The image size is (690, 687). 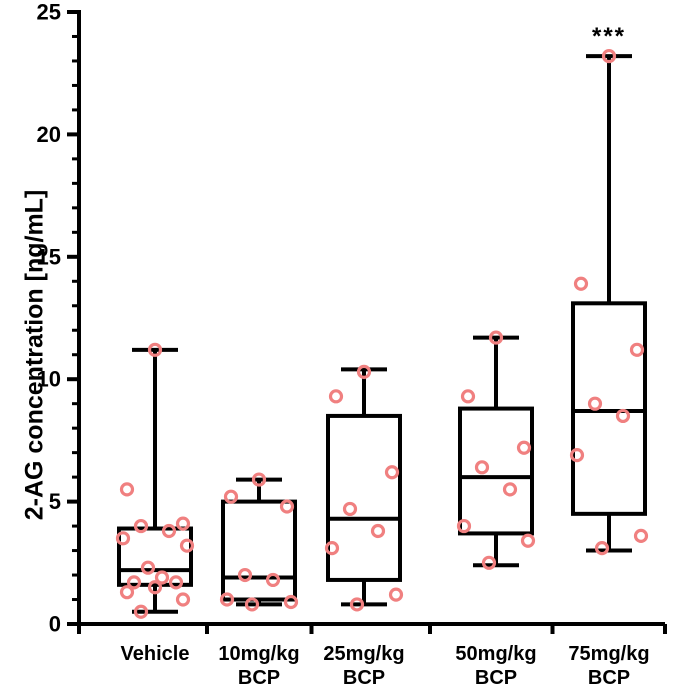 I want to click on significance-marker: ***, so click(x=609, y=36).